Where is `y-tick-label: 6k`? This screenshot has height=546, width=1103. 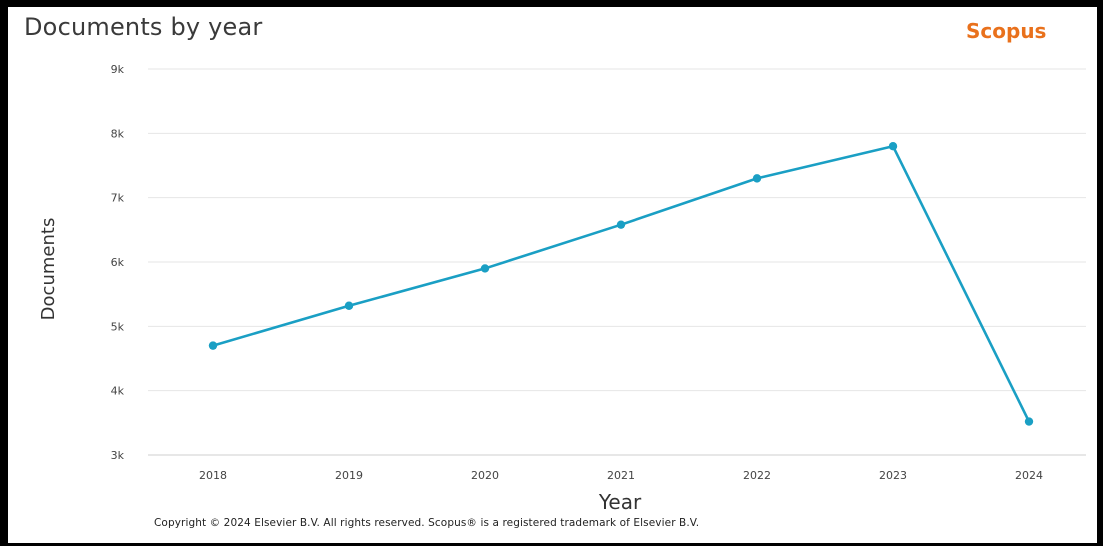
y-tick-label: 6k is located at coordinates (118, 262).